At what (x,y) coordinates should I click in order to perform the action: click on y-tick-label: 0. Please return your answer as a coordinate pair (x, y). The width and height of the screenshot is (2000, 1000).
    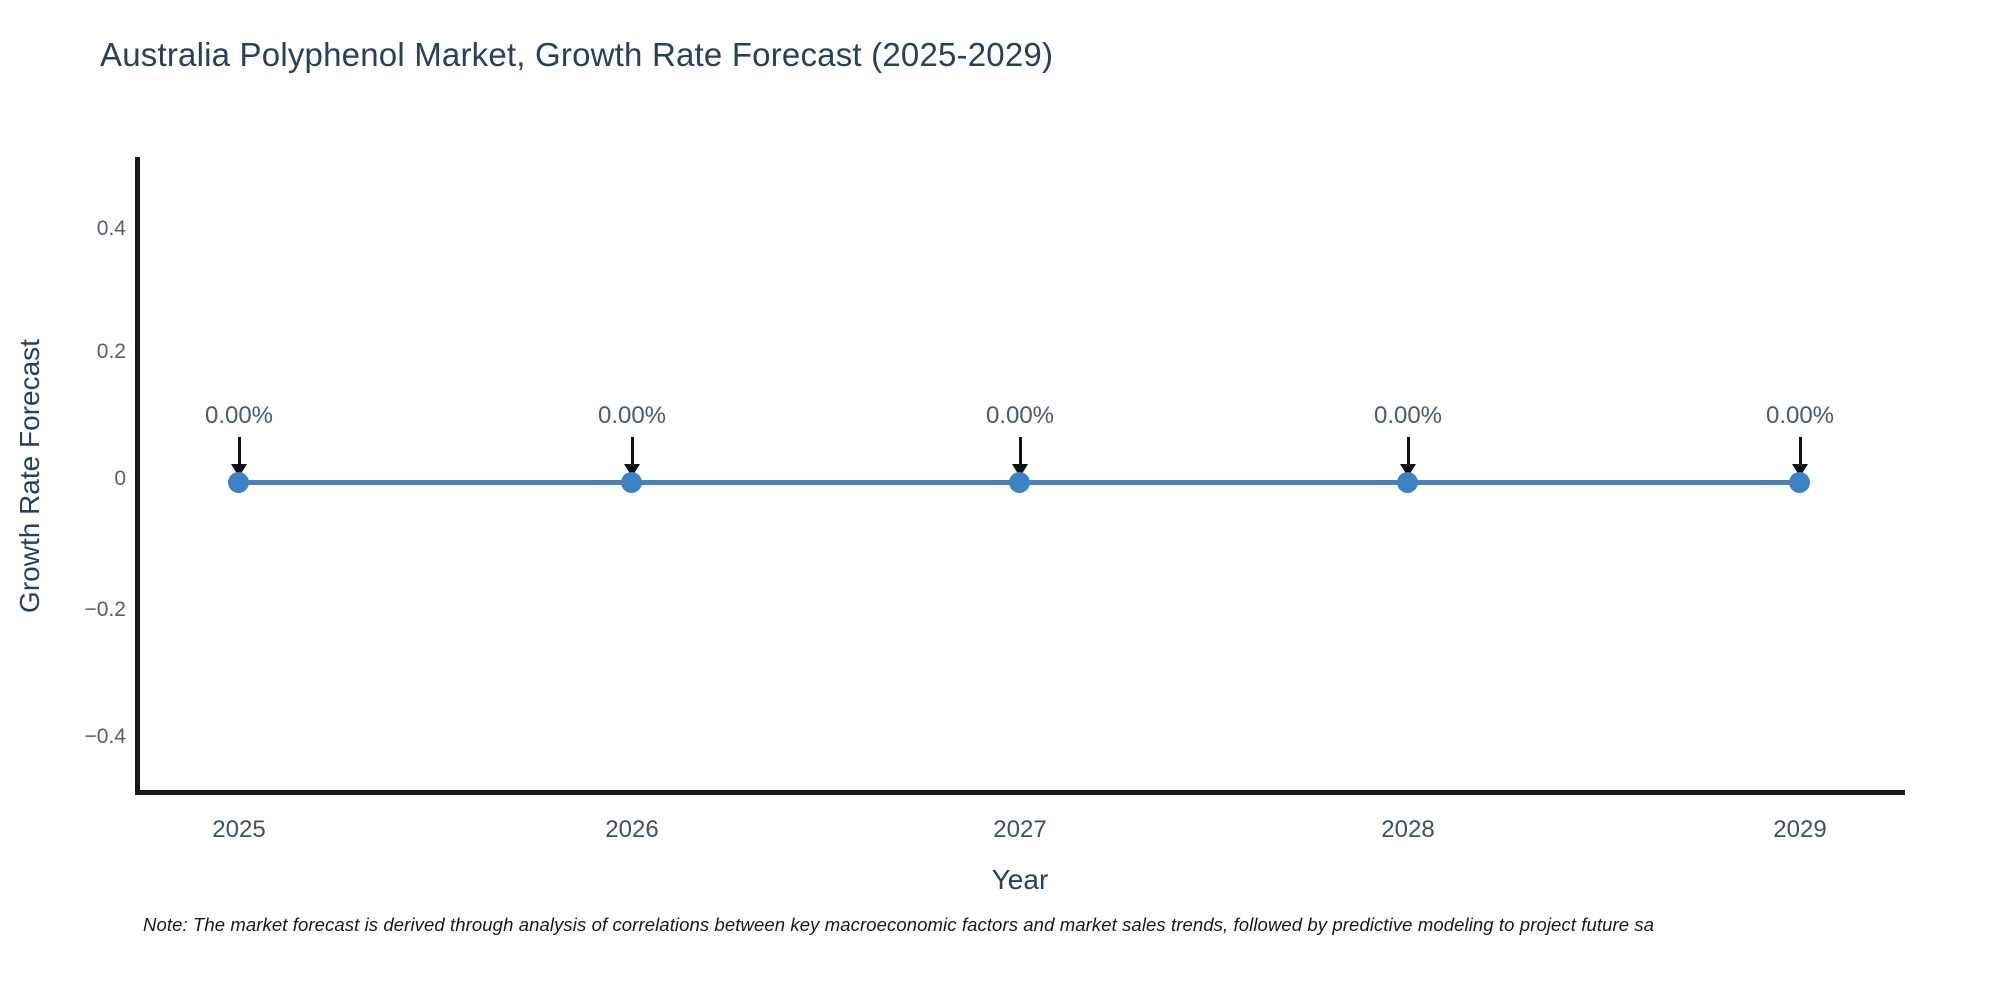
    Looking at the image, I should click on (120, 478).